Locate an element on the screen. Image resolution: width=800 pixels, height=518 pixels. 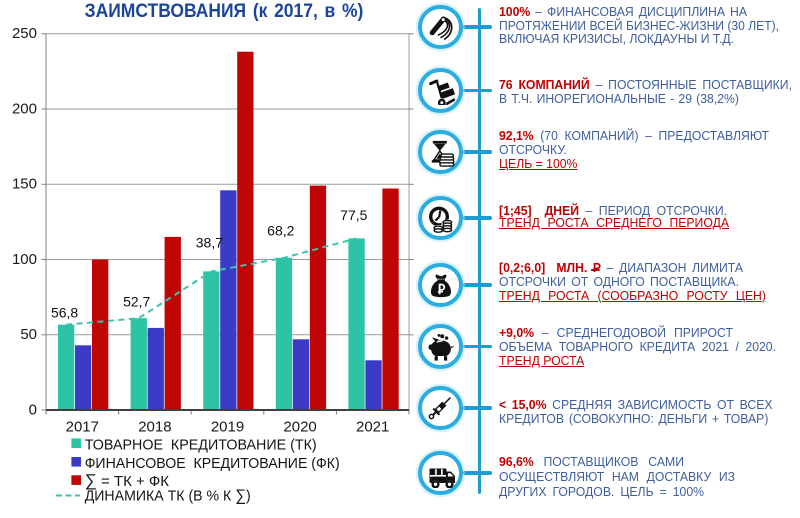
svg-text: 56,8 is located at coordinates (64, 313).